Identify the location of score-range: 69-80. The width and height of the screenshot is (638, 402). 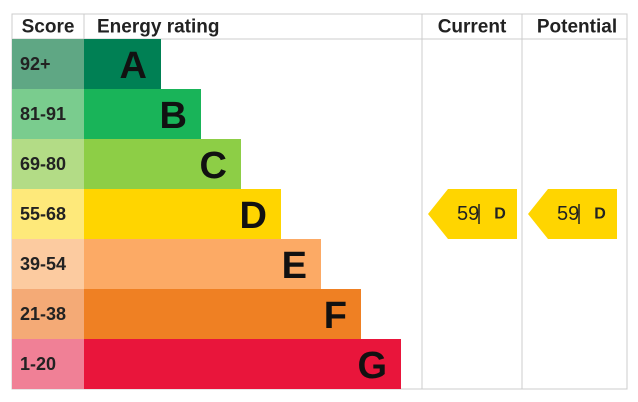
(43, 164).